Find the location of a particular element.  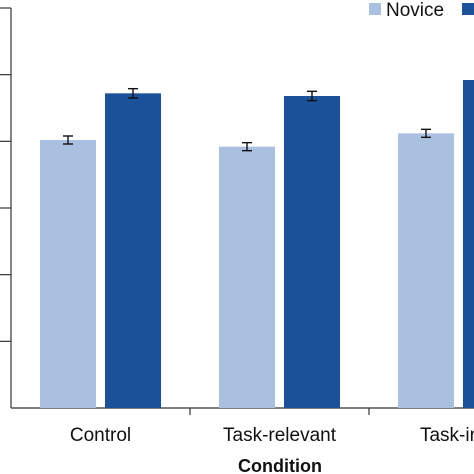

error-bars-group is located at coordinates (247, 119).